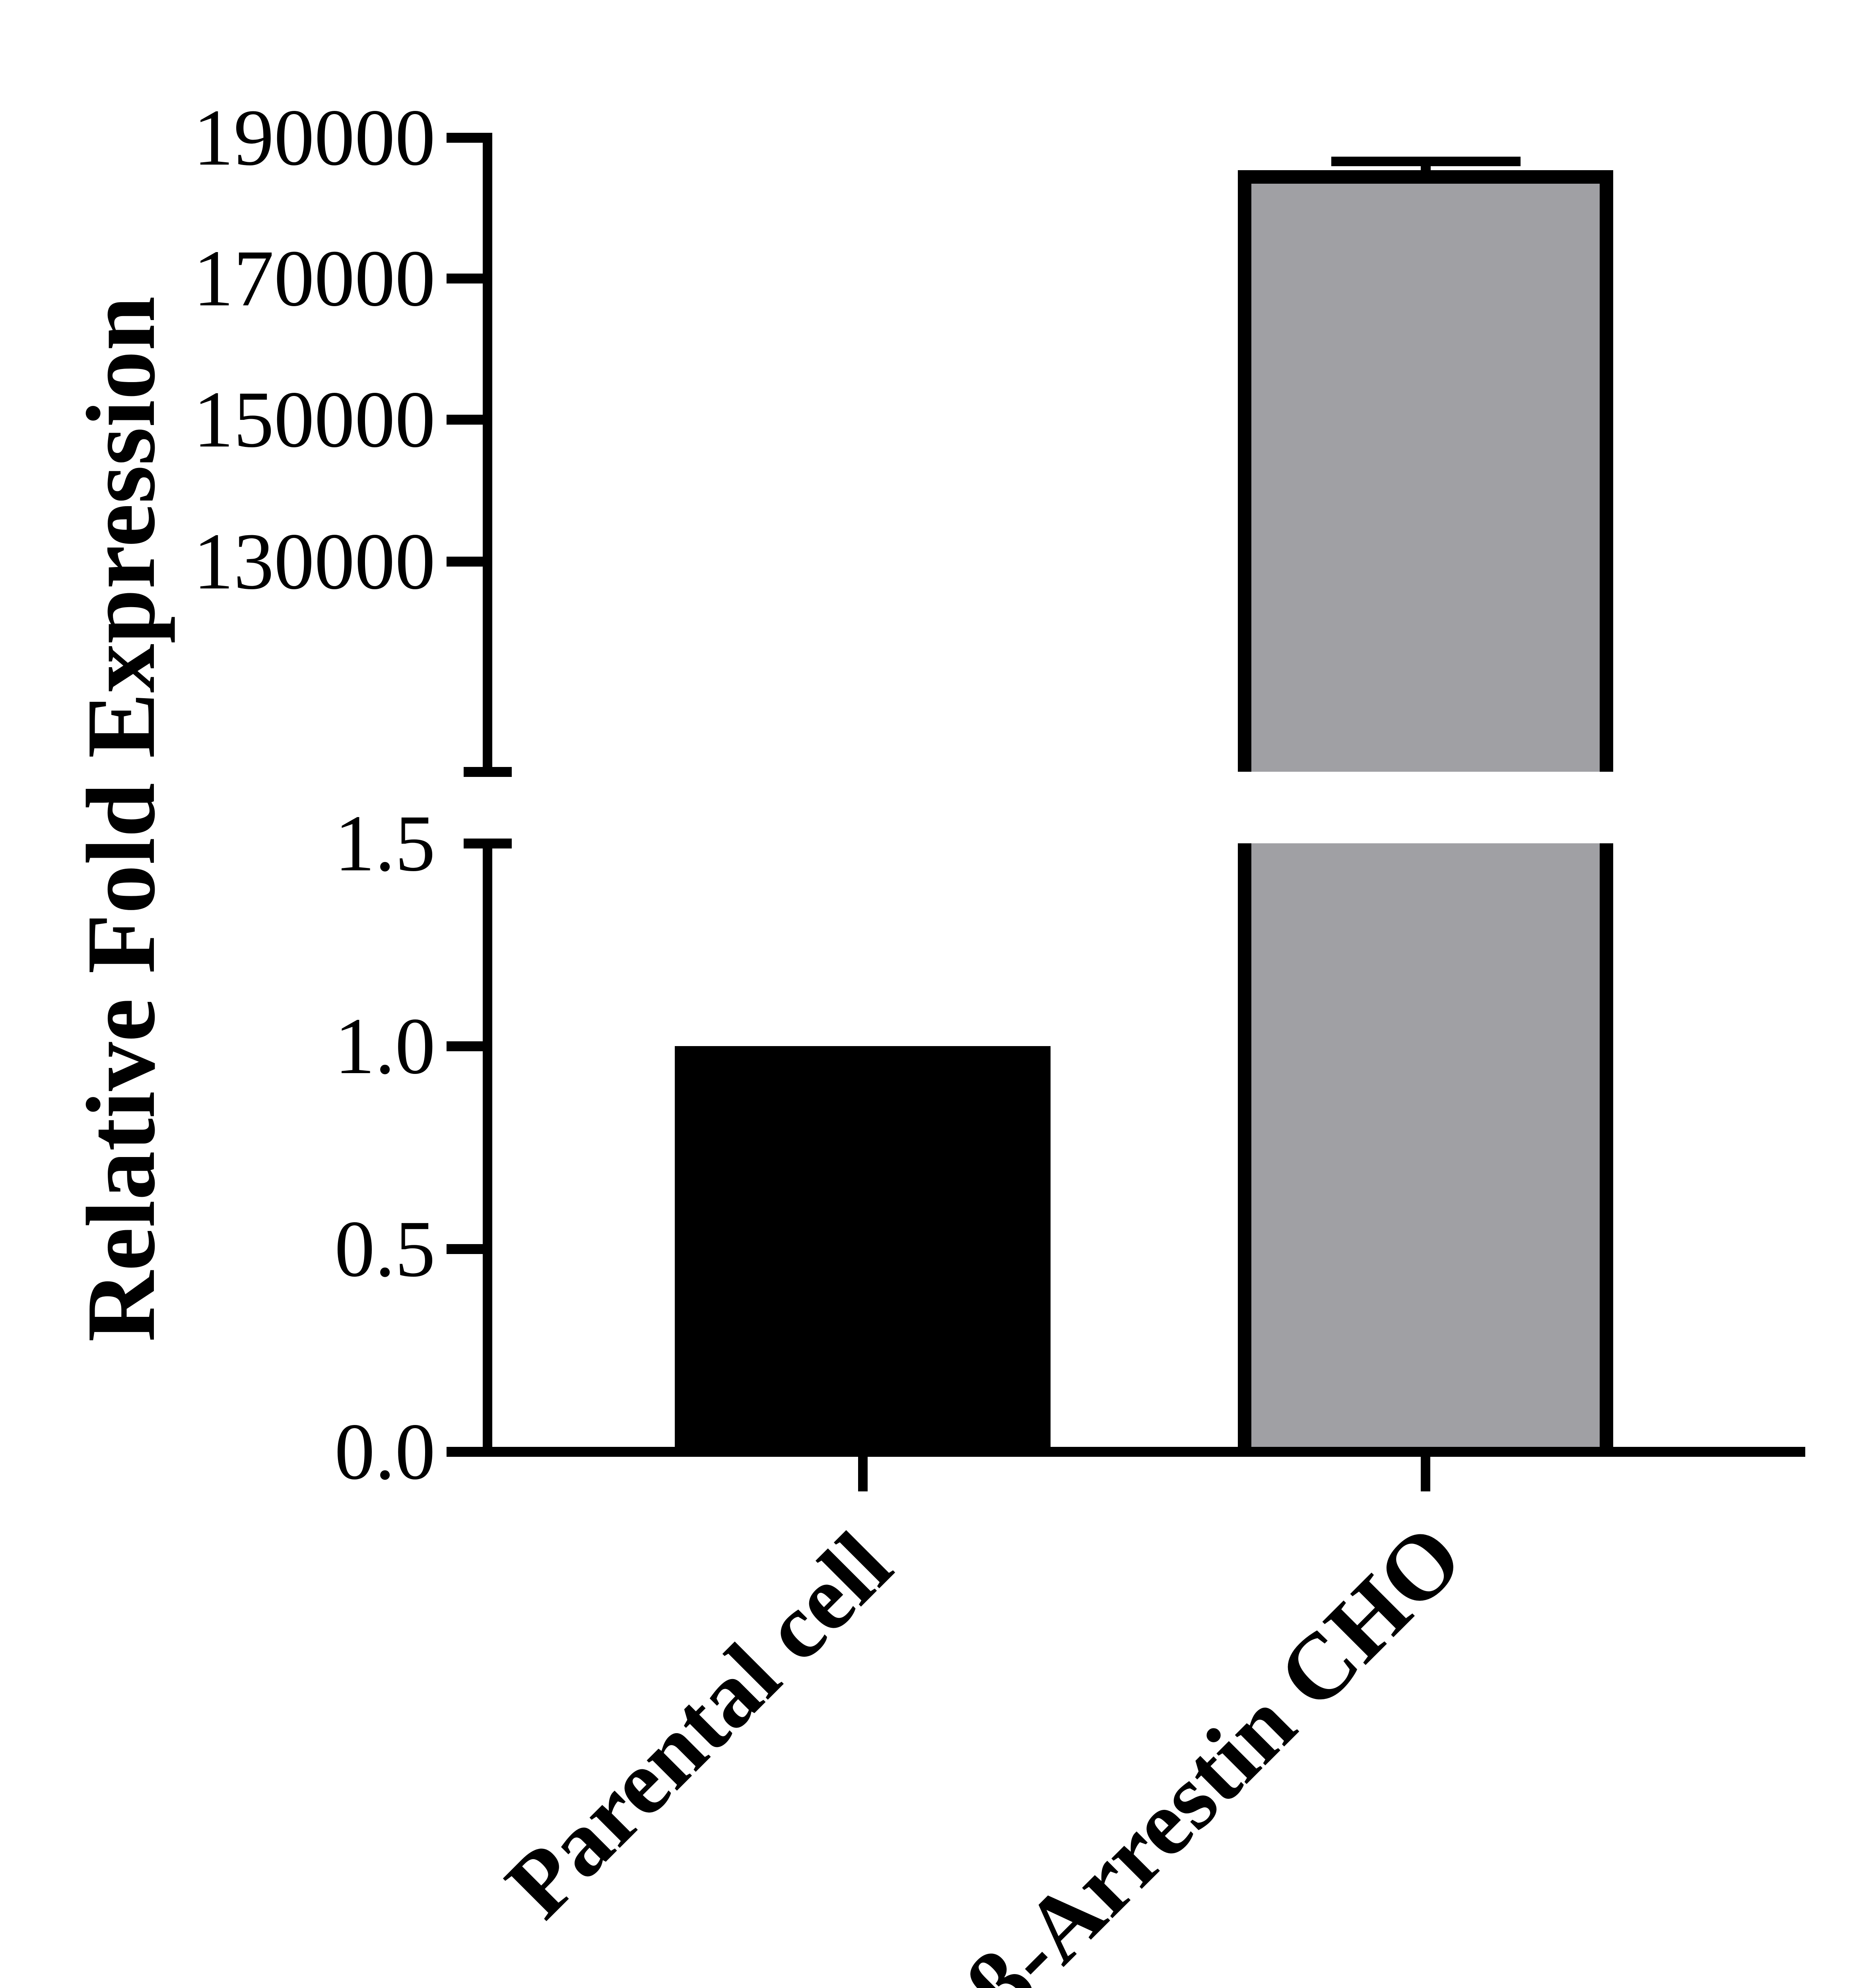  I want to click on svg-text: 130000, so click(314, 561).